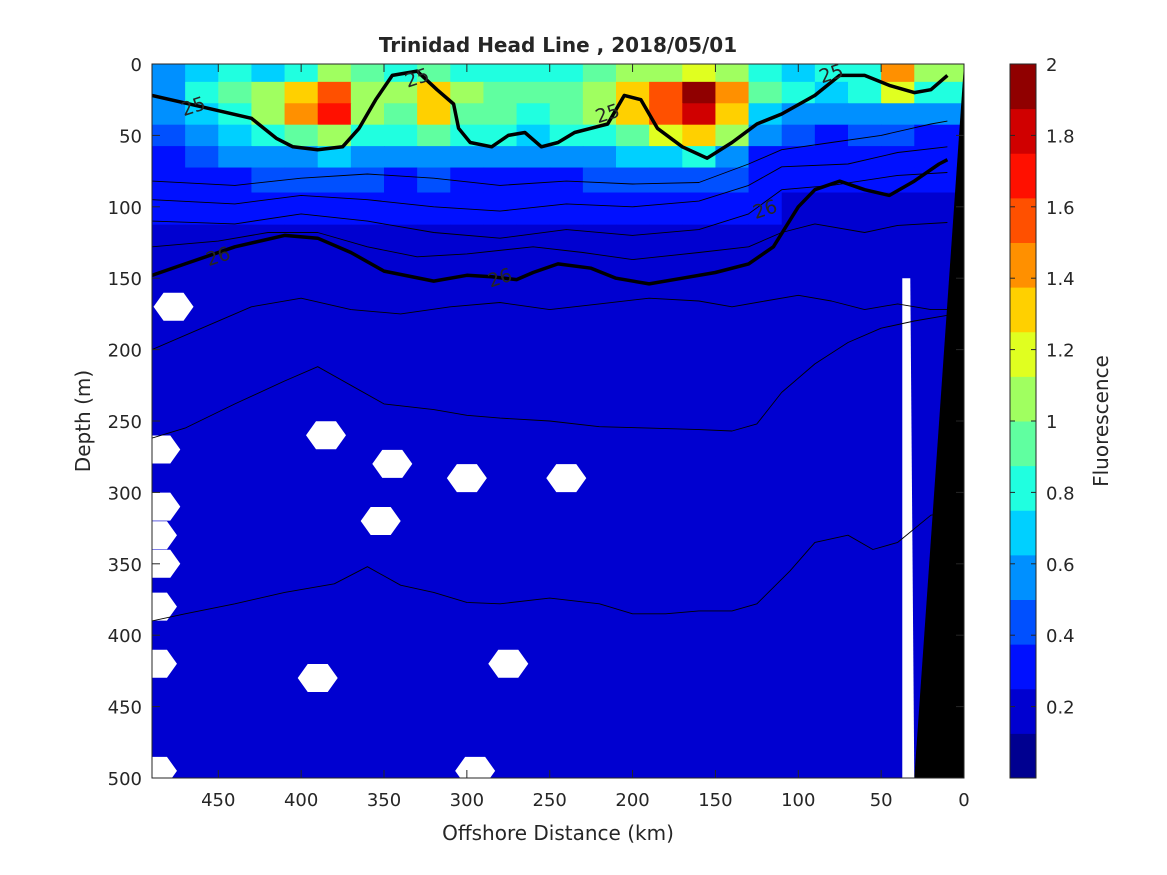  I want to click on x-tick-label: 400, so click(301, 800).